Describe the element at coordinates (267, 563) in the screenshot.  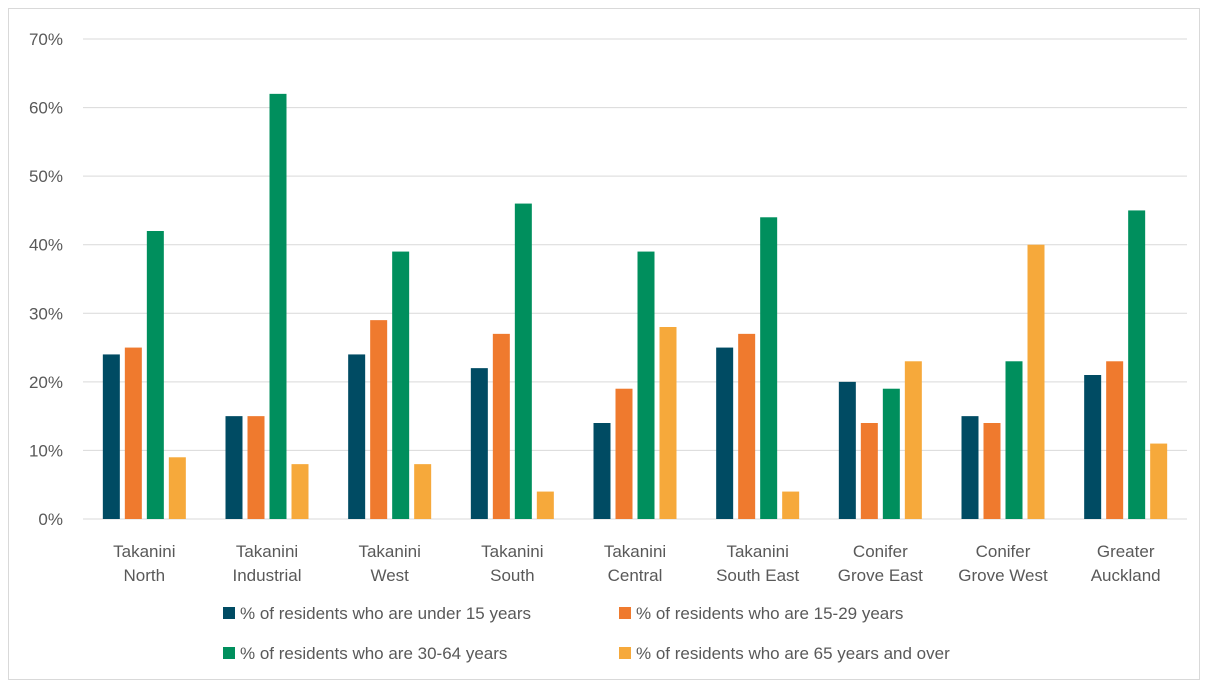
I see `x-category-label-1: Takanini Industrial` at that location.